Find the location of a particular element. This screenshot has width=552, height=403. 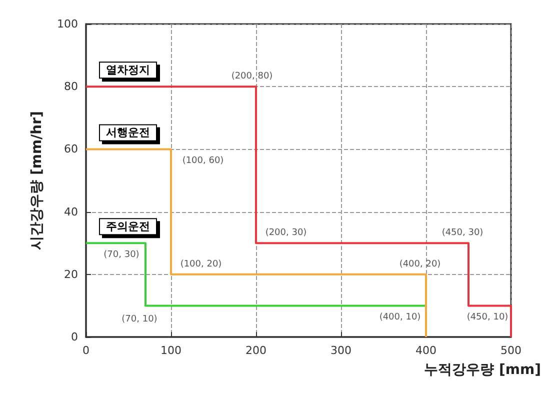

y-tick-label: 0 is located at coordinates (74, 337).